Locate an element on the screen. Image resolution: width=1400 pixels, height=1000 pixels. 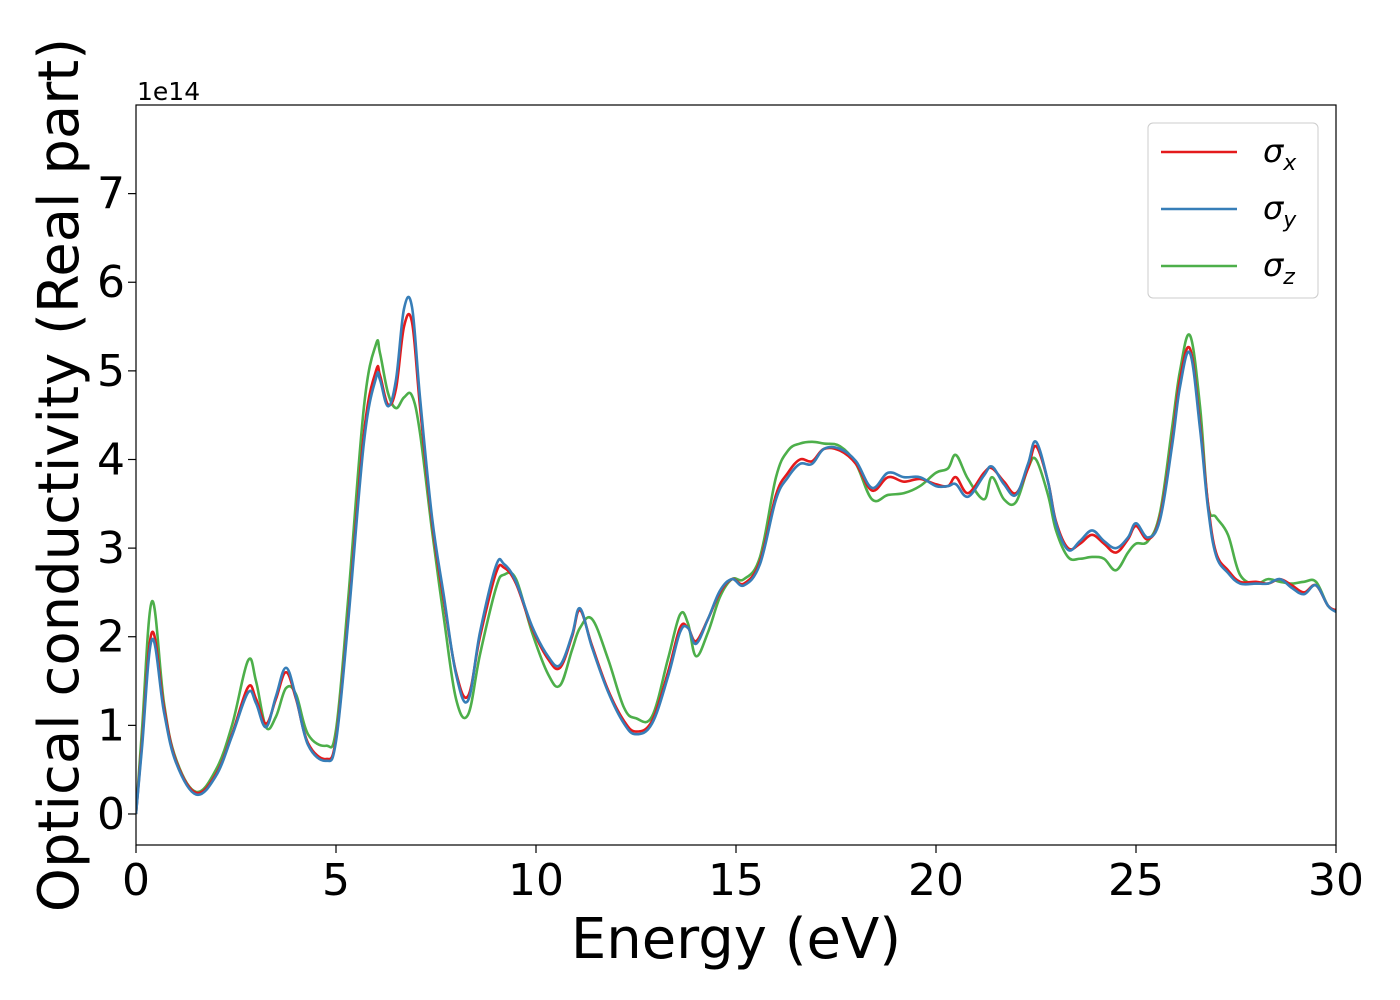
x-tick-label: 0 is located at coordinates (136, 880).